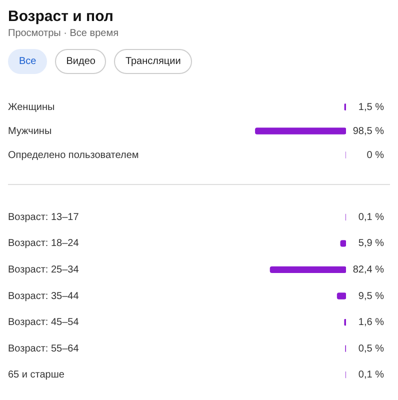 This screenshot has height=400, width=398. I want to click on text: Просмотры · Все время, so click(64, 33).